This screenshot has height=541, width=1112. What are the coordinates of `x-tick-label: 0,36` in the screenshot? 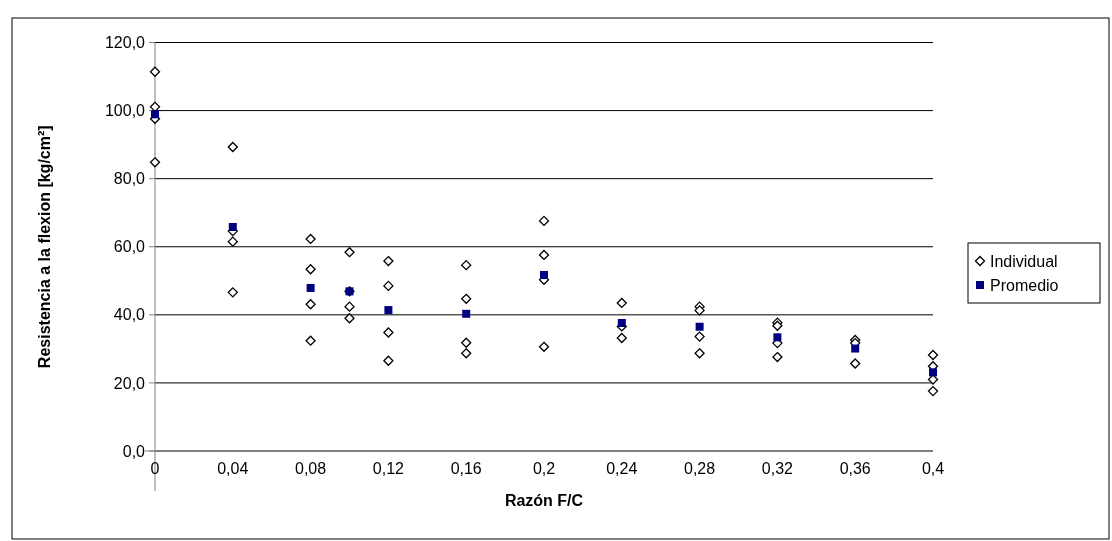 It's located at (855, 468).